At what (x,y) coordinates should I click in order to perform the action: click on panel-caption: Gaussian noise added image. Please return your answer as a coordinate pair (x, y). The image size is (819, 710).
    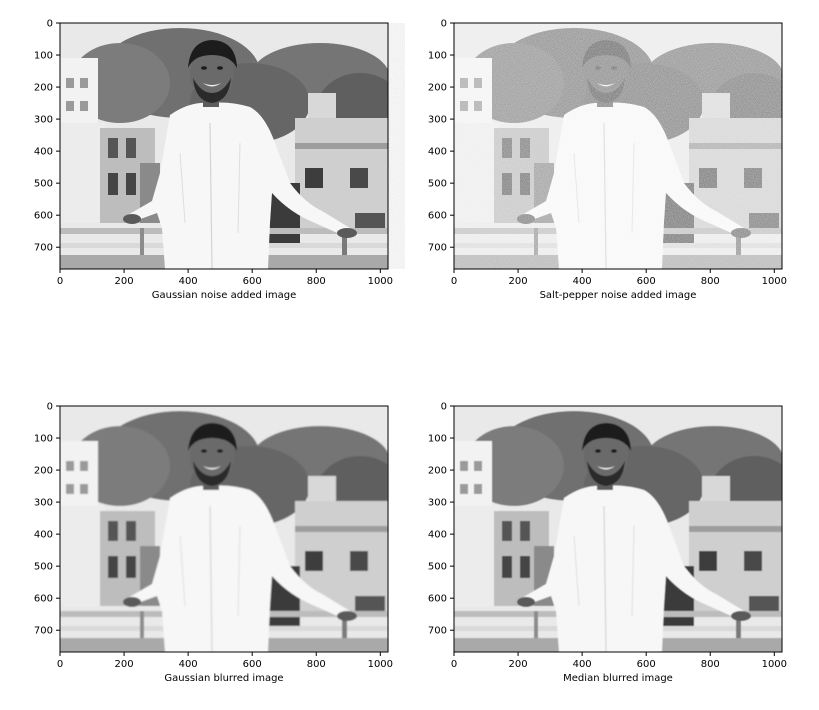
    Looking at the image, I should click on (224, 295).